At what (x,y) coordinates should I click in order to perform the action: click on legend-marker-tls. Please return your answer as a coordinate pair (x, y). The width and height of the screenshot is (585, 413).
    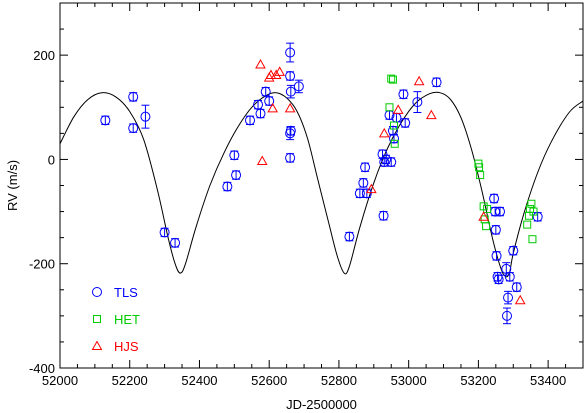
    Looking at the image, I should click on (97, 292).